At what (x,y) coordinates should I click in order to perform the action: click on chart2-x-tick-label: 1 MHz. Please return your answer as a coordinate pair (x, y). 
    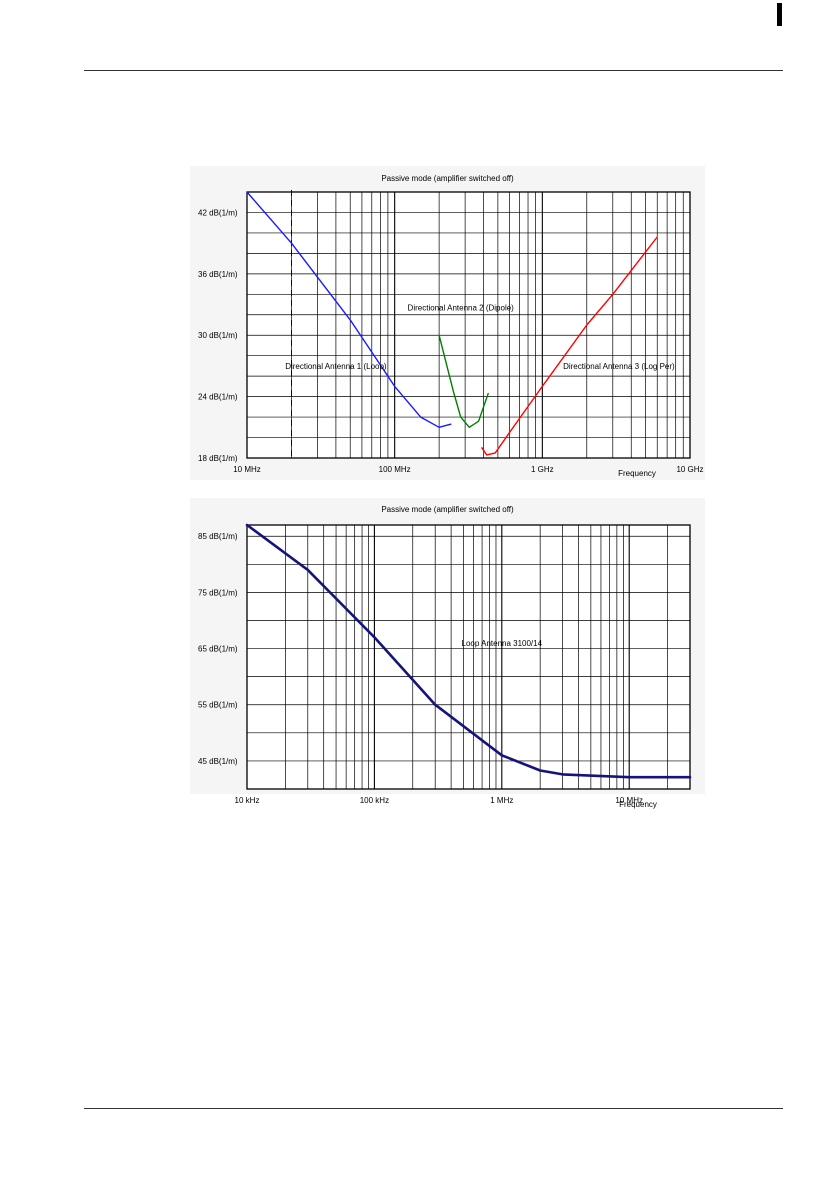
    Looking at the image, I should click on (501, 800).